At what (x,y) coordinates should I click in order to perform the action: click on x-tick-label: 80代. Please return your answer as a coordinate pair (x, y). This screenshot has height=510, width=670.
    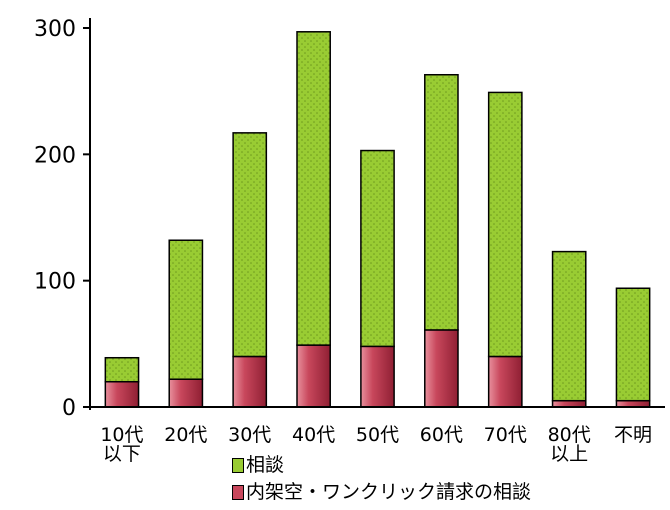
    Looking at the image, I should click on (569, 435).